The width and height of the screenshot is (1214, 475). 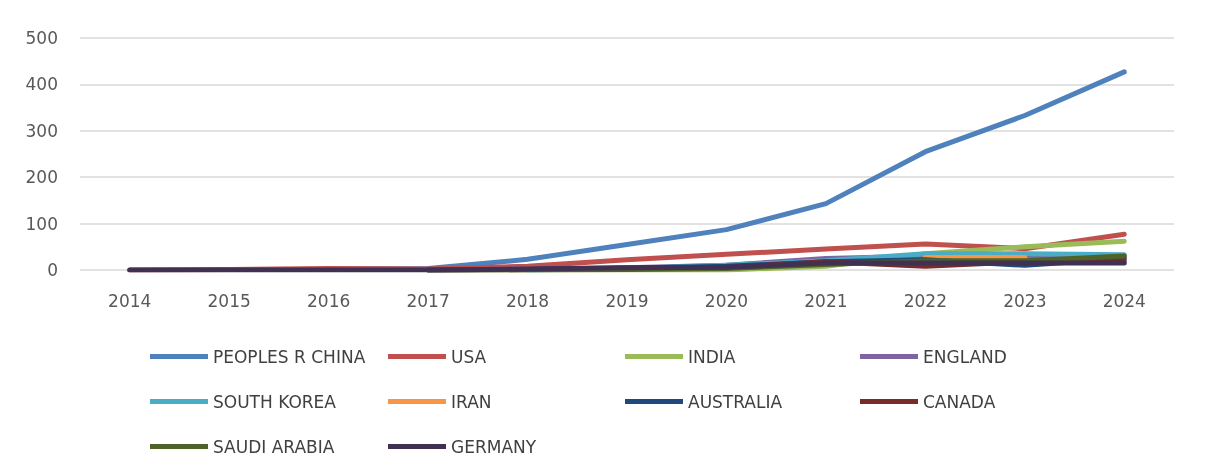 What do you see at coordinates (469, 356) in the screenshot?
I see `legend-label: USA` at bounding box center [469, 356].